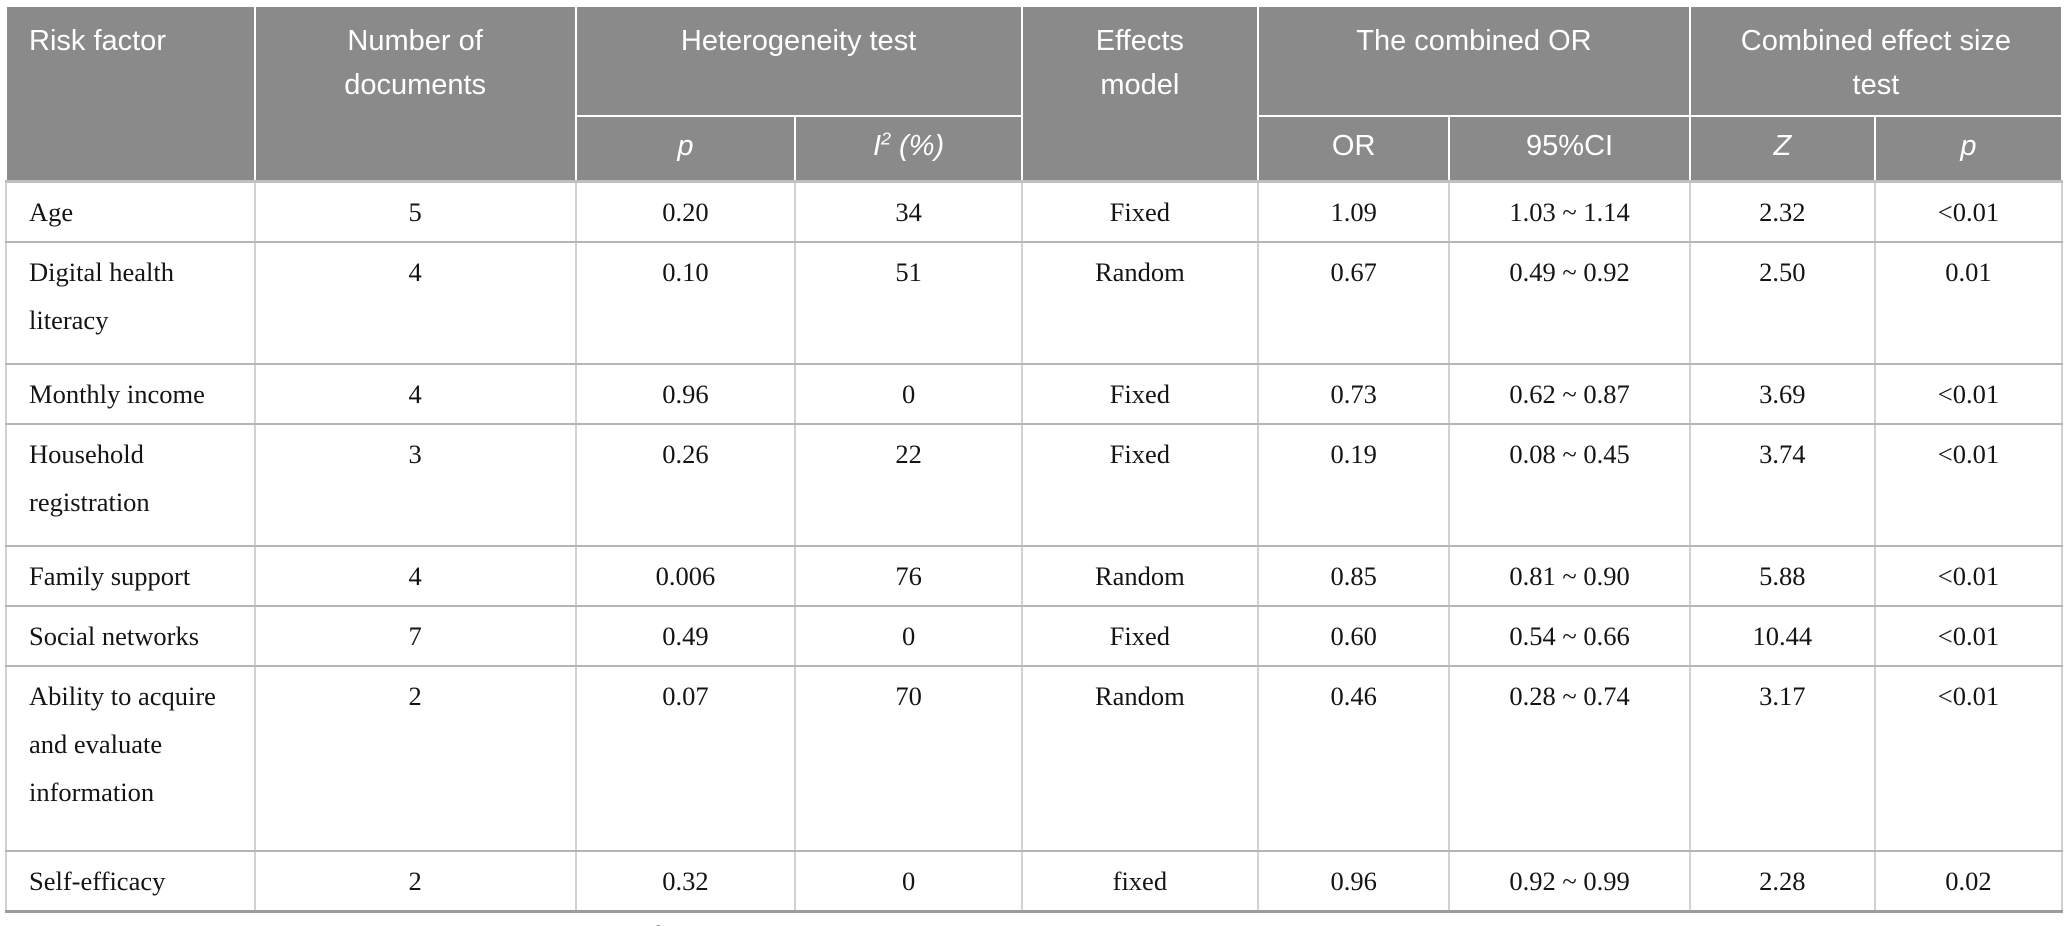 This screenshot has height=926, width=2068. Describe the element at coordinates (130, 484) in the screenshot. I see `cell-risk-factor: Household registration` at that location.